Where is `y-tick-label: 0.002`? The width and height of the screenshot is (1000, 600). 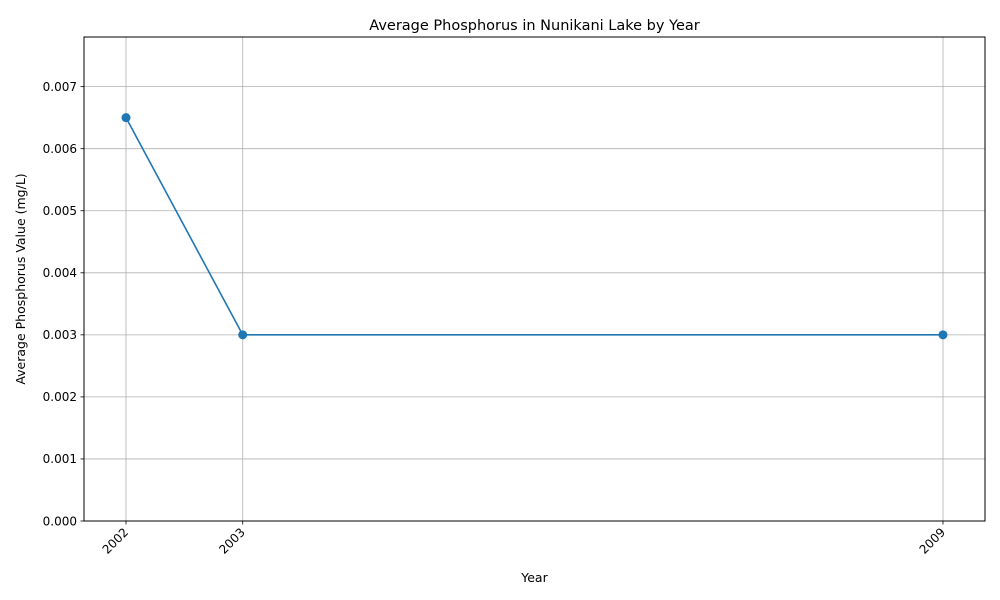 y-tick-label: 0.002 is located at coordinates (60, 397).